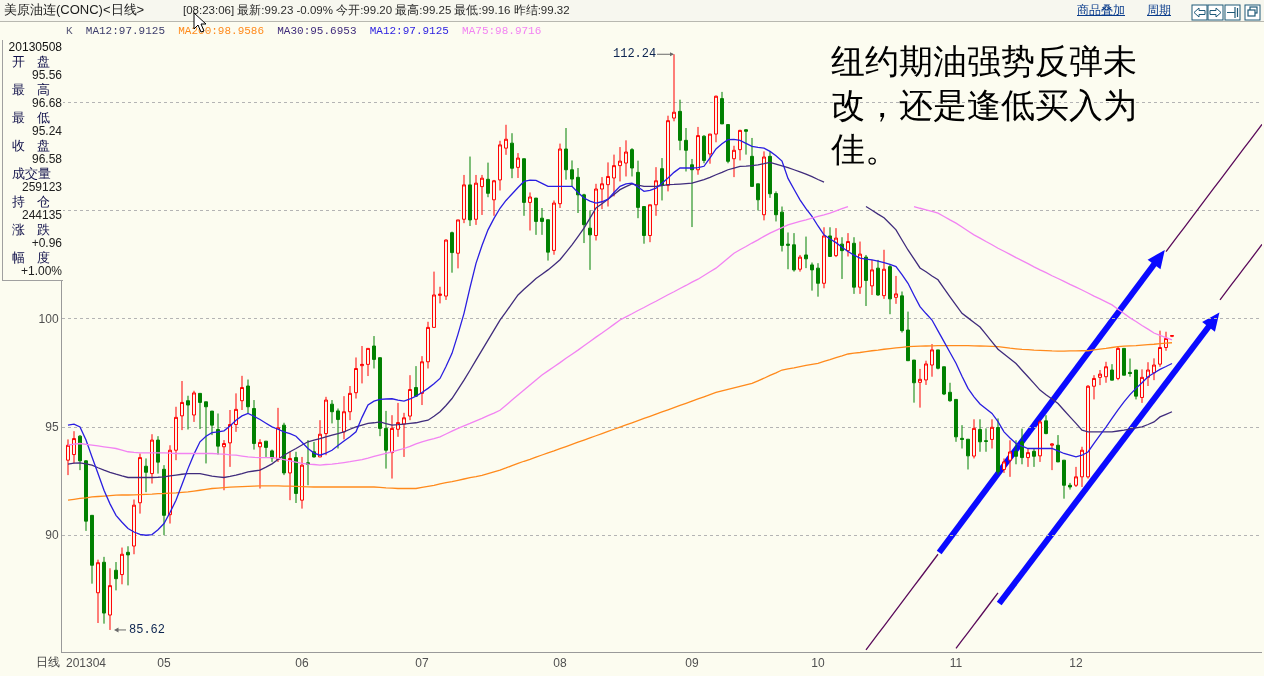  What do you see at coordinates (147, 630) in the screenshot?
I see `annotation: 85.62` at bounding box center [147, 630].